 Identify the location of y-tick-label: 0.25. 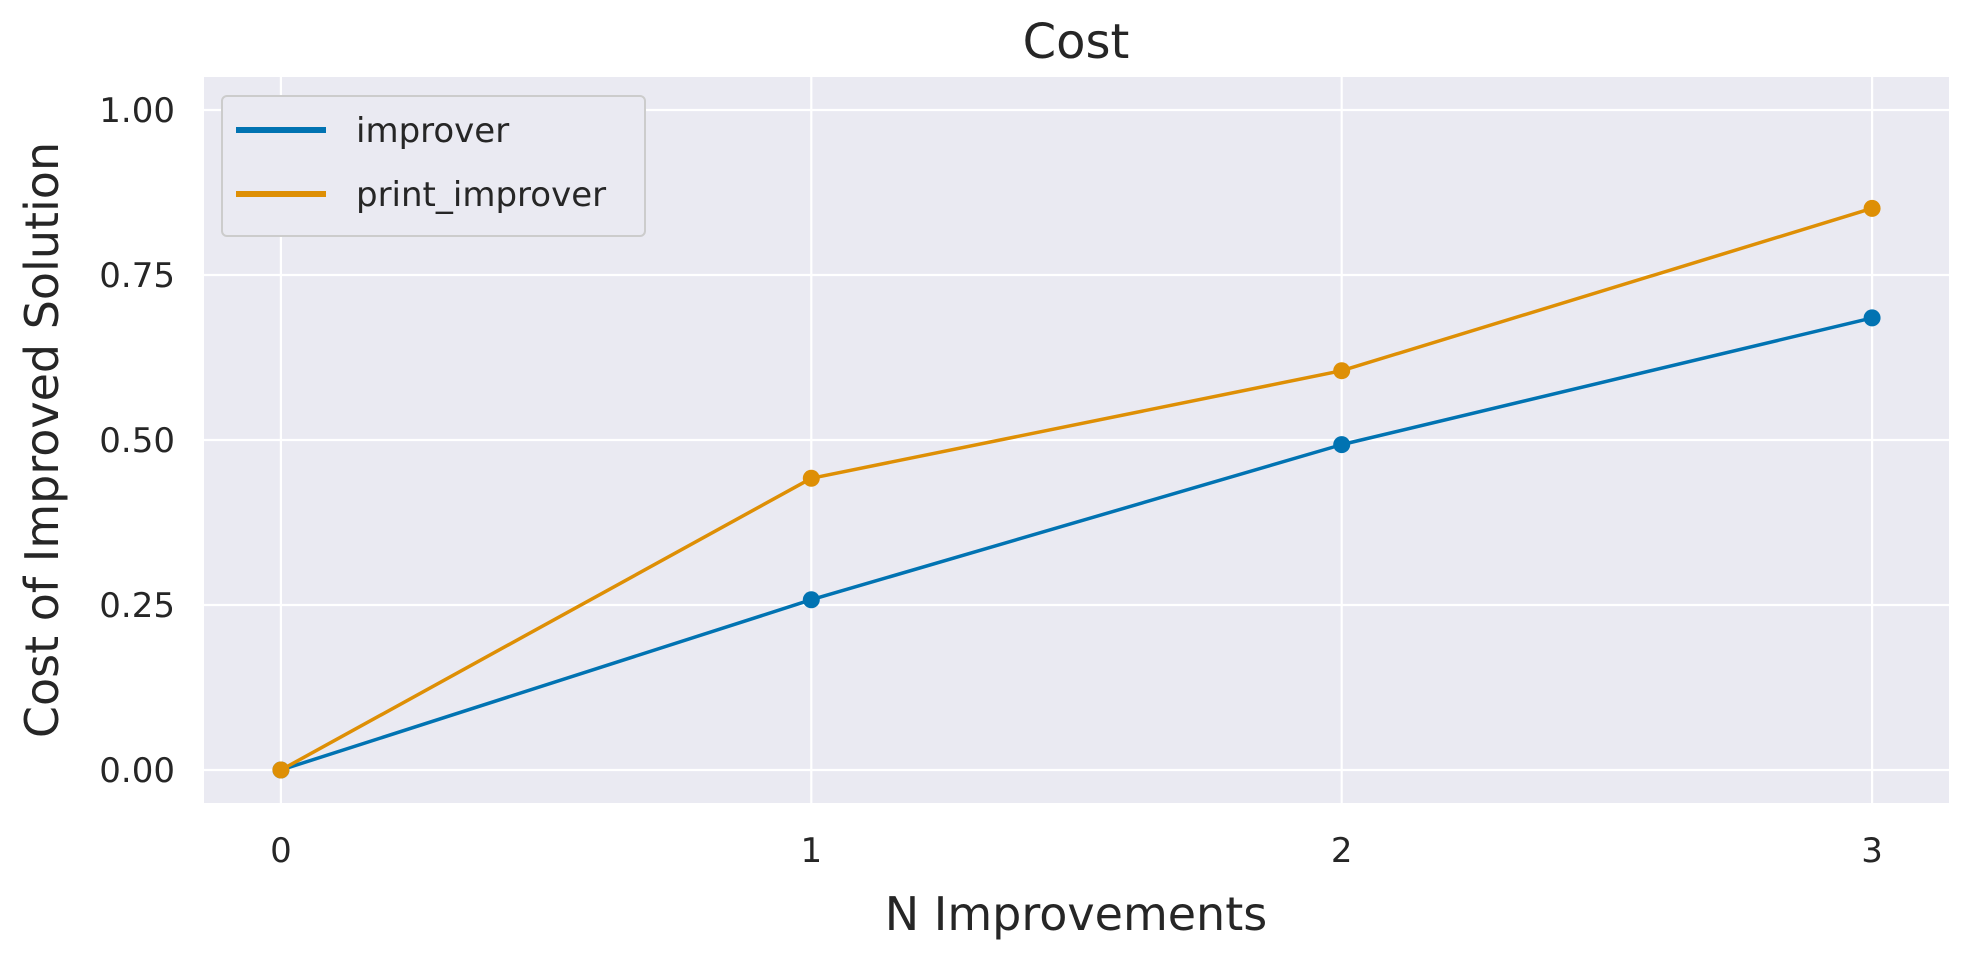
(137, 606).